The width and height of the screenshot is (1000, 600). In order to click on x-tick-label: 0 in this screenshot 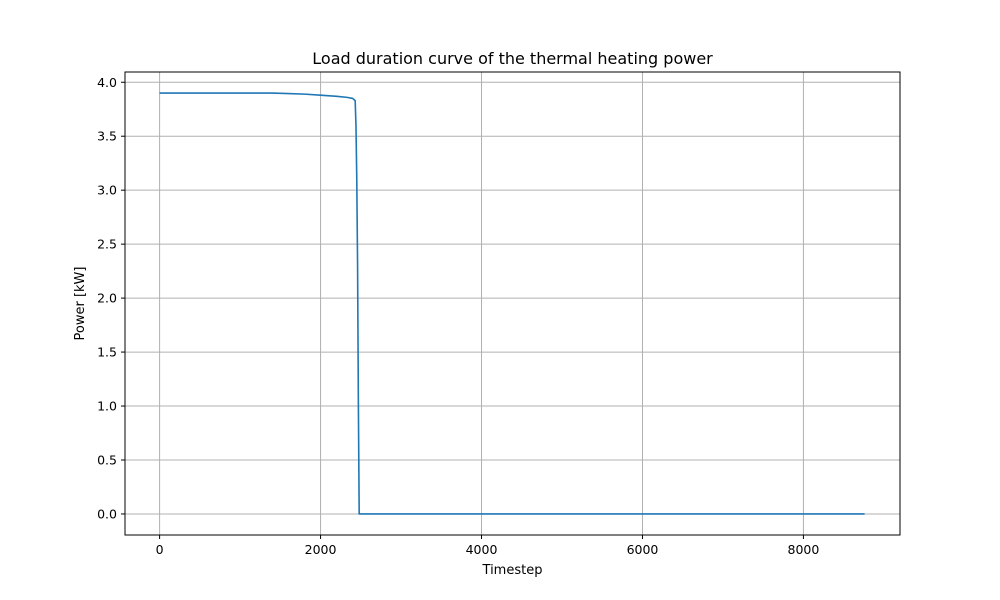, I will do `click(160, 549)`.